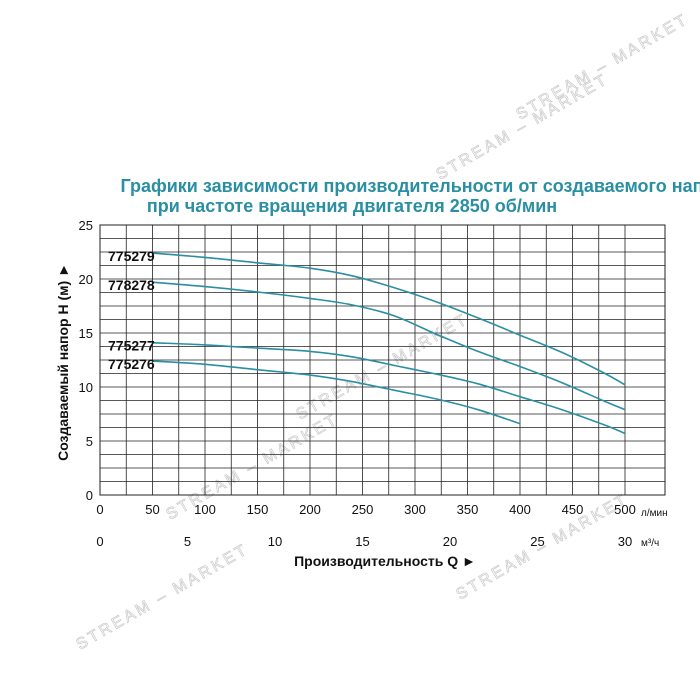 The image size is (700, 700). What do you see at coordinates (650, 543) in the screenshot?
I see `x-unit-m3h: м³/ч` at bounding box center [650, 543].